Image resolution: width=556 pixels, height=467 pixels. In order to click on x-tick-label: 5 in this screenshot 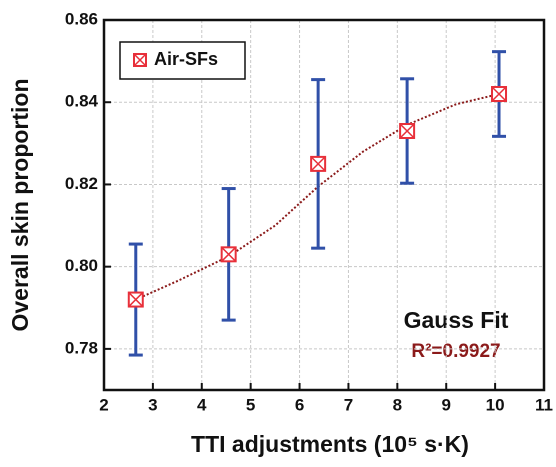, I will do `click(250, 404)`.